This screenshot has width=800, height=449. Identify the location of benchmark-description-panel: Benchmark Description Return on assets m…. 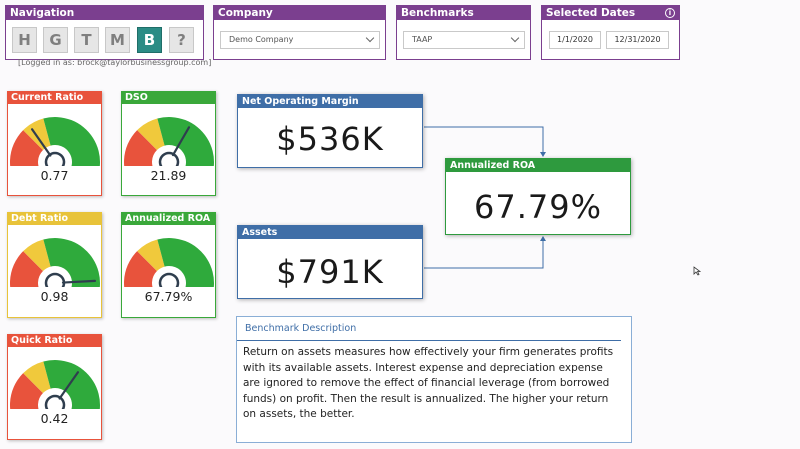
(434, 379).